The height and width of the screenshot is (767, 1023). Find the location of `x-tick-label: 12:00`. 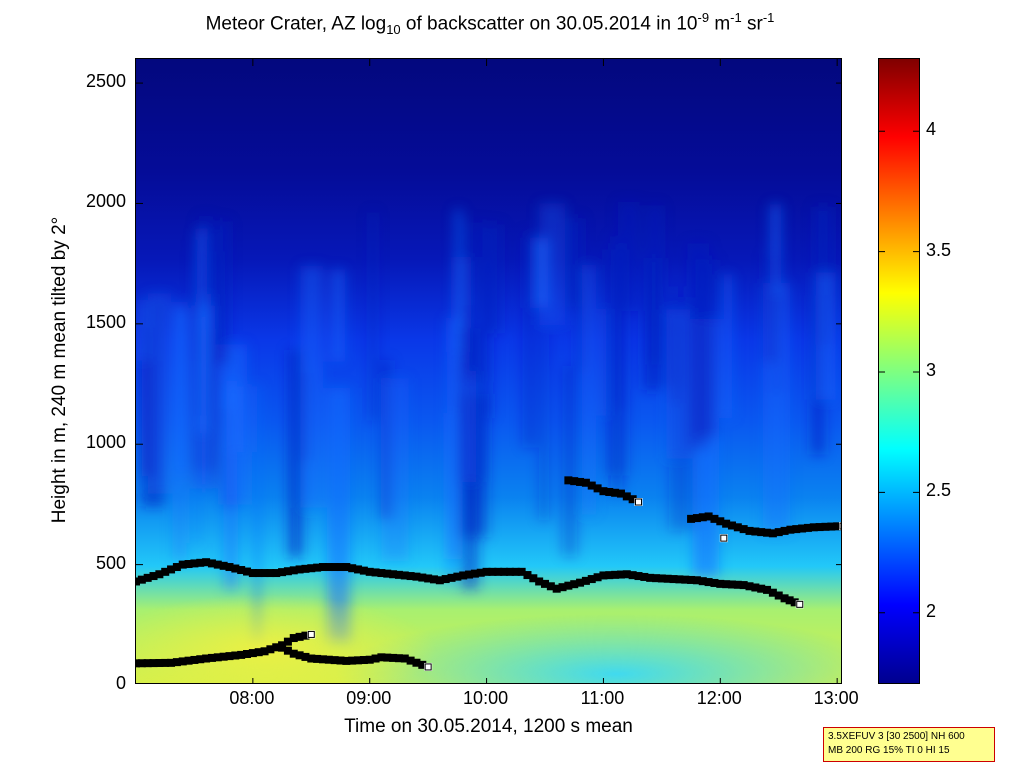

x-tick-label: 12:00 is located at coordinates (719, 698).